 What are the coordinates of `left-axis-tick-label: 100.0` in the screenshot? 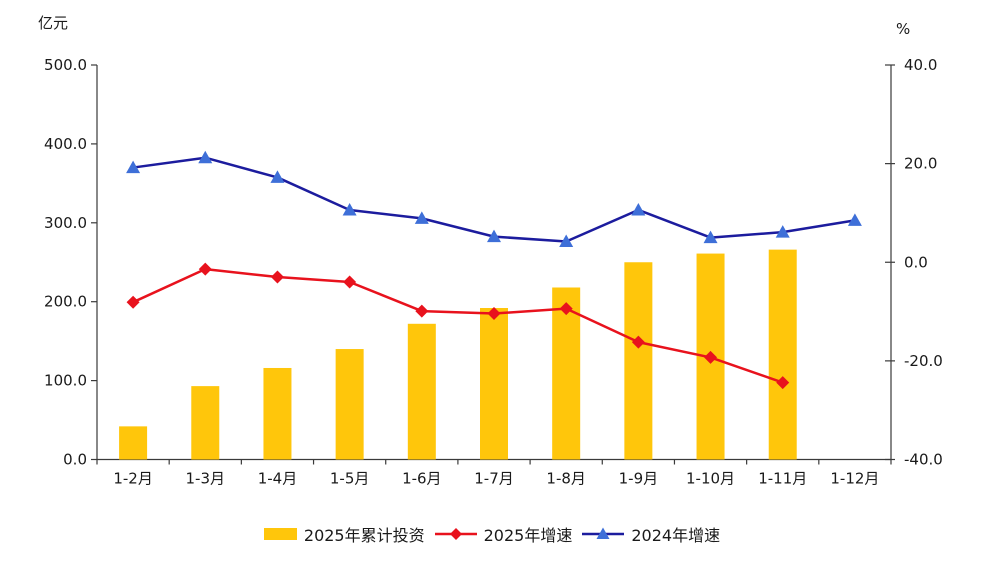 It's located at (65, 381).